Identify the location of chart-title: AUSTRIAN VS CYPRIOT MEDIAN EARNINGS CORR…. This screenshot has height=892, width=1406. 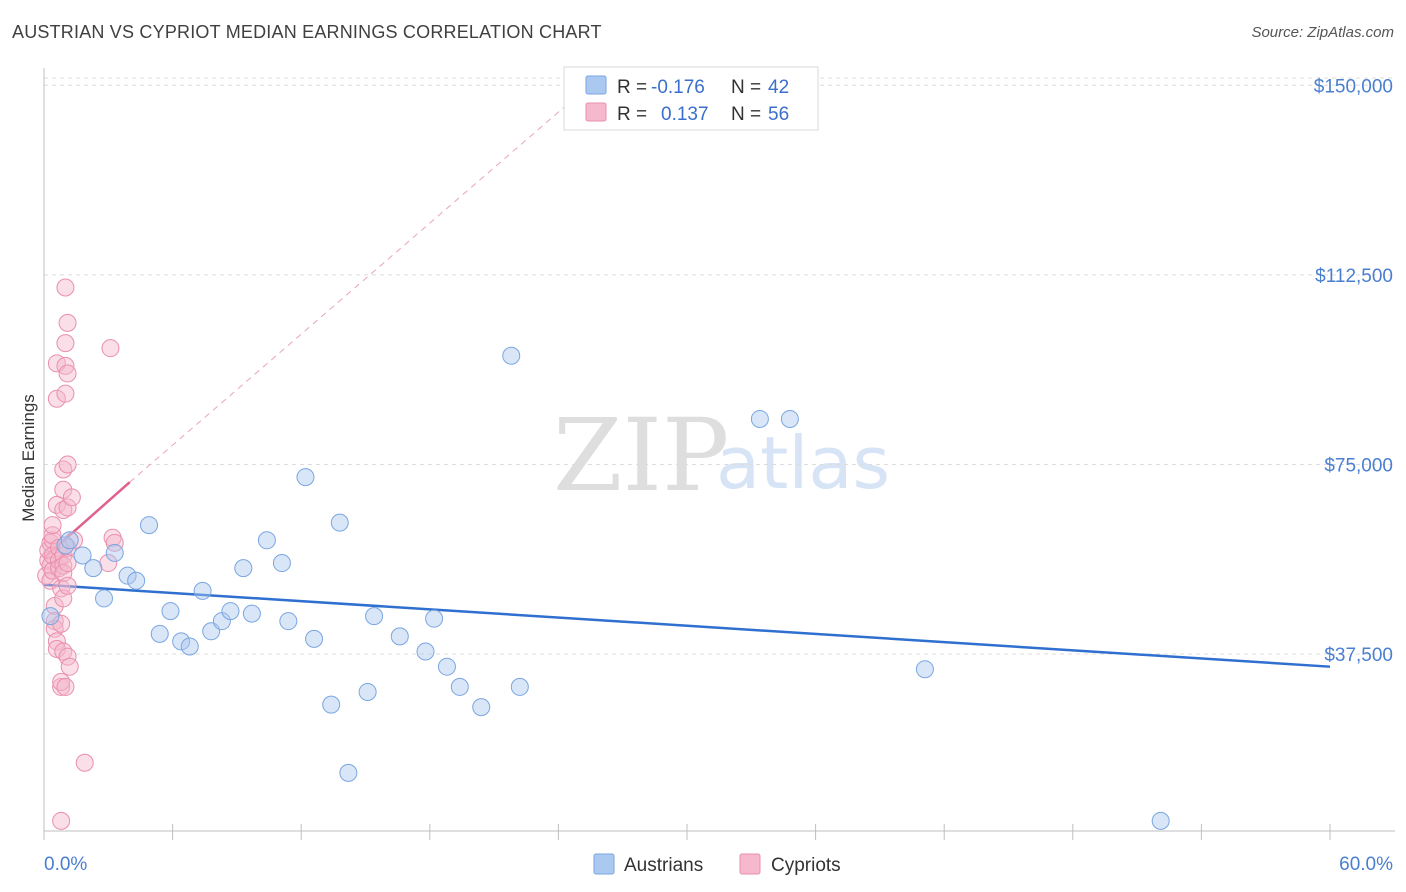
(307, 32).